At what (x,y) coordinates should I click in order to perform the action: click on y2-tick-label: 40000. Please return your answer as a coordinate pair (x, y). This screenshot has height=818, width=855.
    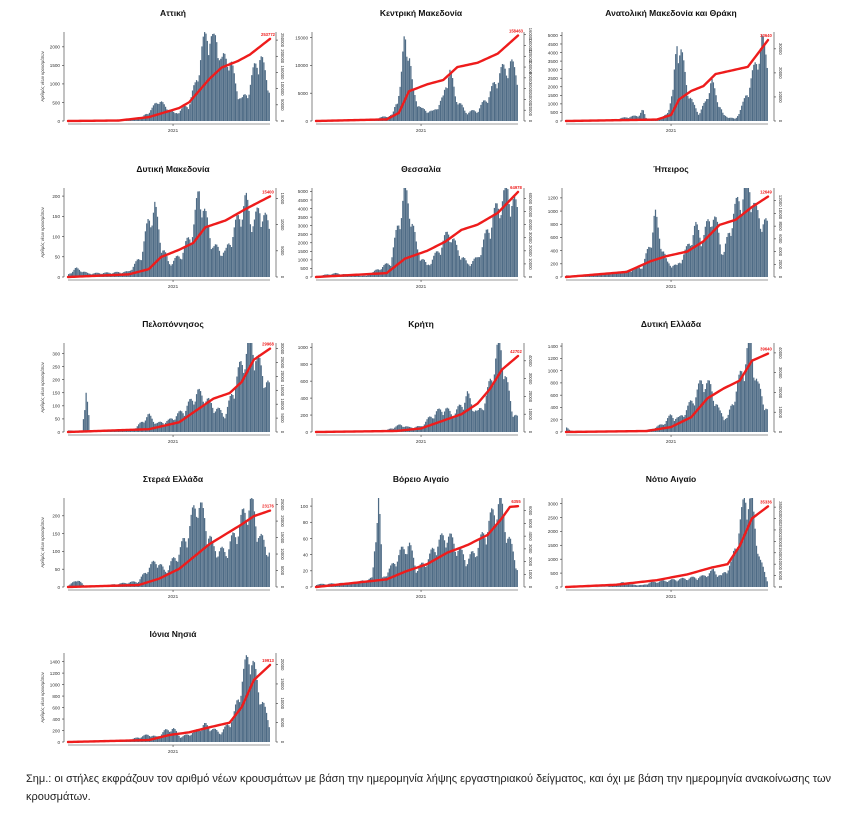
    Looking at the image, I should click on (530, 100).